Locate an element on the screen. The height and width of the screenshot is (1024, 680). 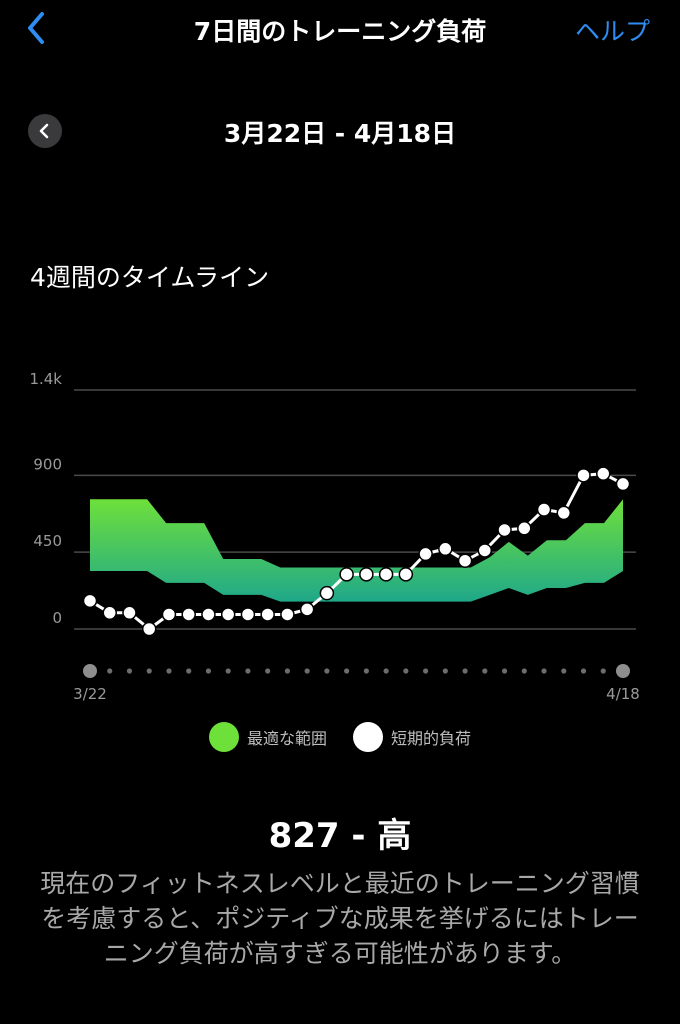
chart-legend: 最適な範囲 短期的負荷 is located at coordinates (340, 737).